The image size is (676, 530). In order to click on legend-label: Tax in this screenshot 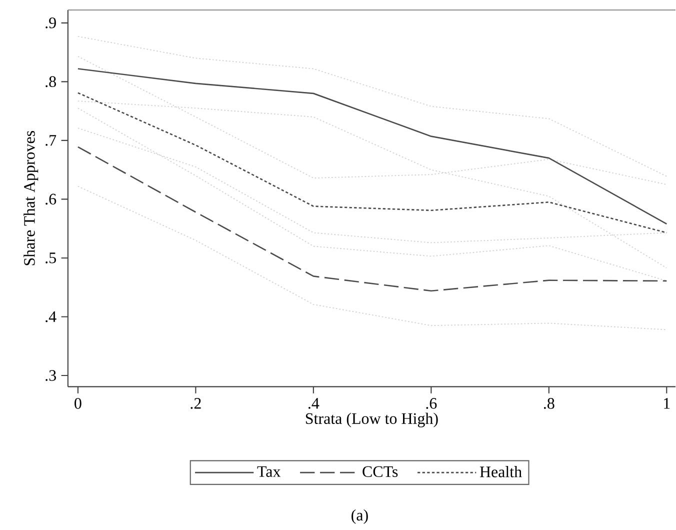, I will do `click(269, 472)`.